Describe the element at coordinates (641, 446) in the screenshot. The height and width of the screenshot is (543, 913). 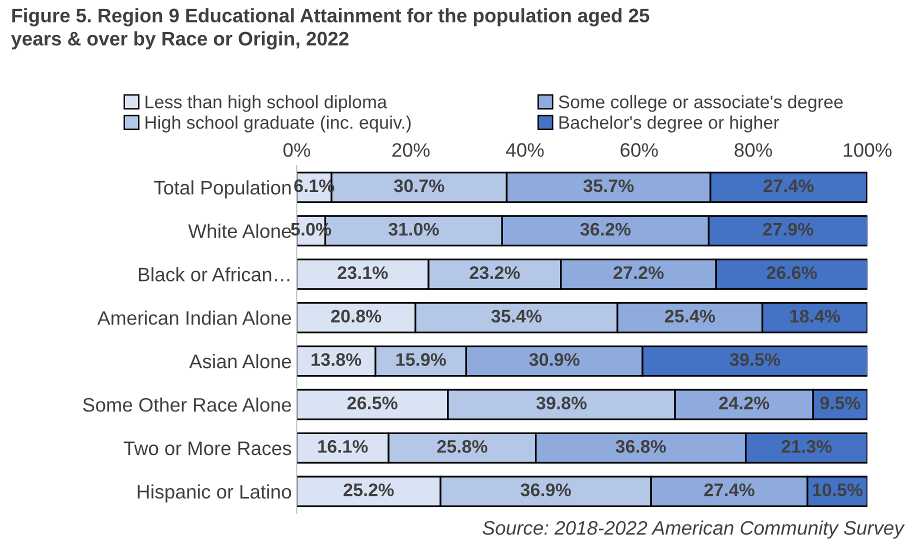
I see `data-label: 36.8%` at that location.